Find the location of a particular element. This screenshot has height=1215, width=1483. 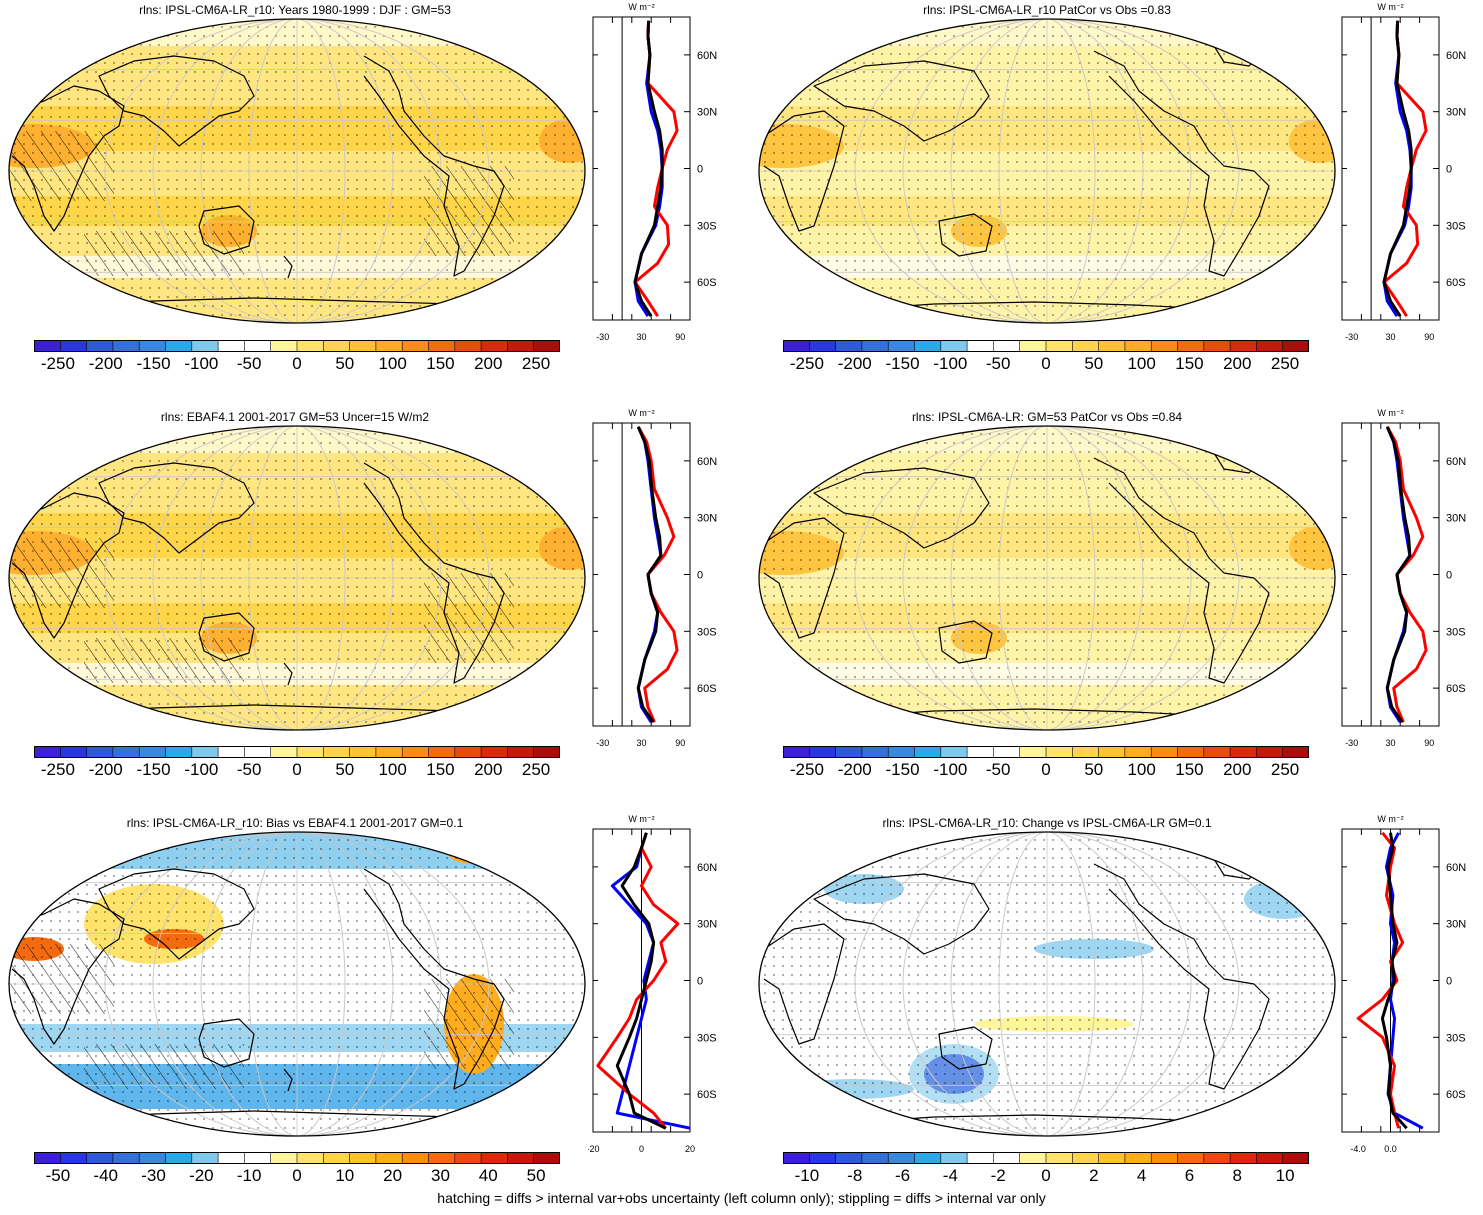

colorbar-tick-label: 100 is located at coordinates (392, 363).